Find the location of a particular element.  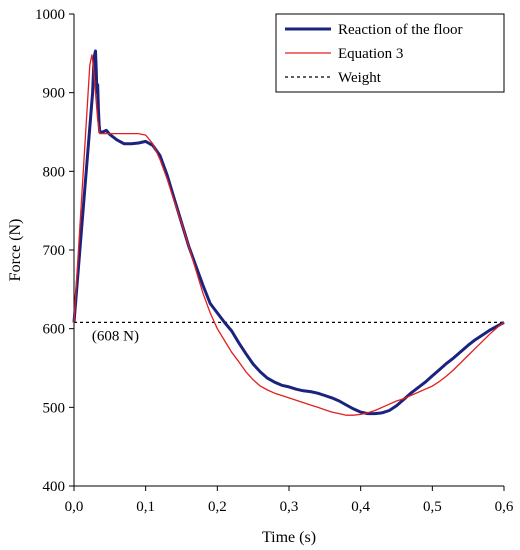

x-tick-label: 0,0 is located at coordinates (74, 507).